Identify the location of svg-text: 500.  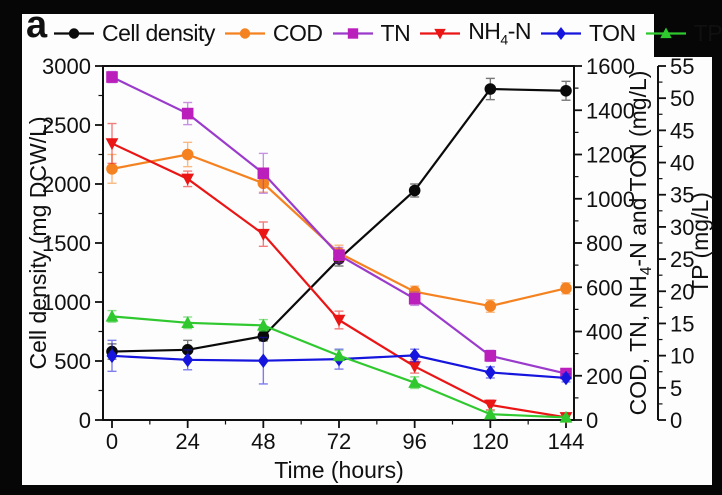
(72, 361).